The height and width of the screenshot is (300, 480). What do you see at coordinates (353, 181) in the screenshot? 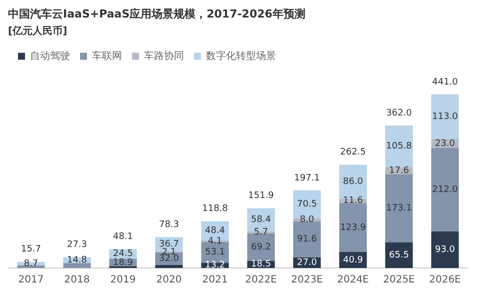
I see `data-label: 86.0` at bounding box center [353, 181].